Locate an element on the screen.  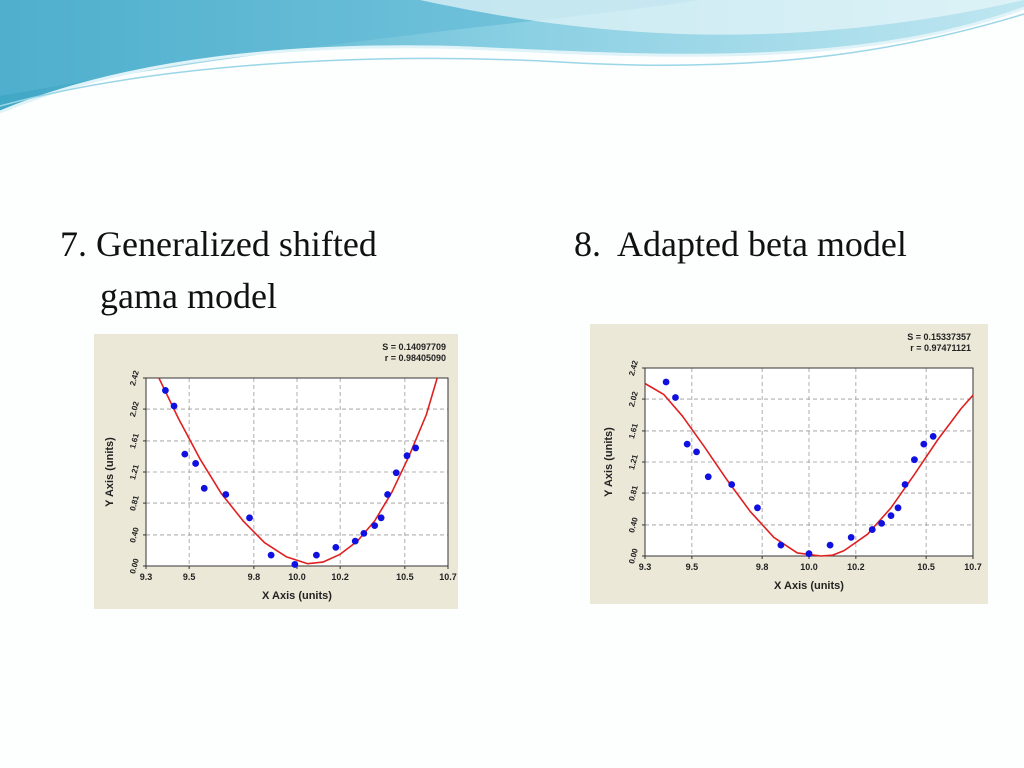
stat-s-value: S = 0.15337357 is located at coordinates (939, 337).